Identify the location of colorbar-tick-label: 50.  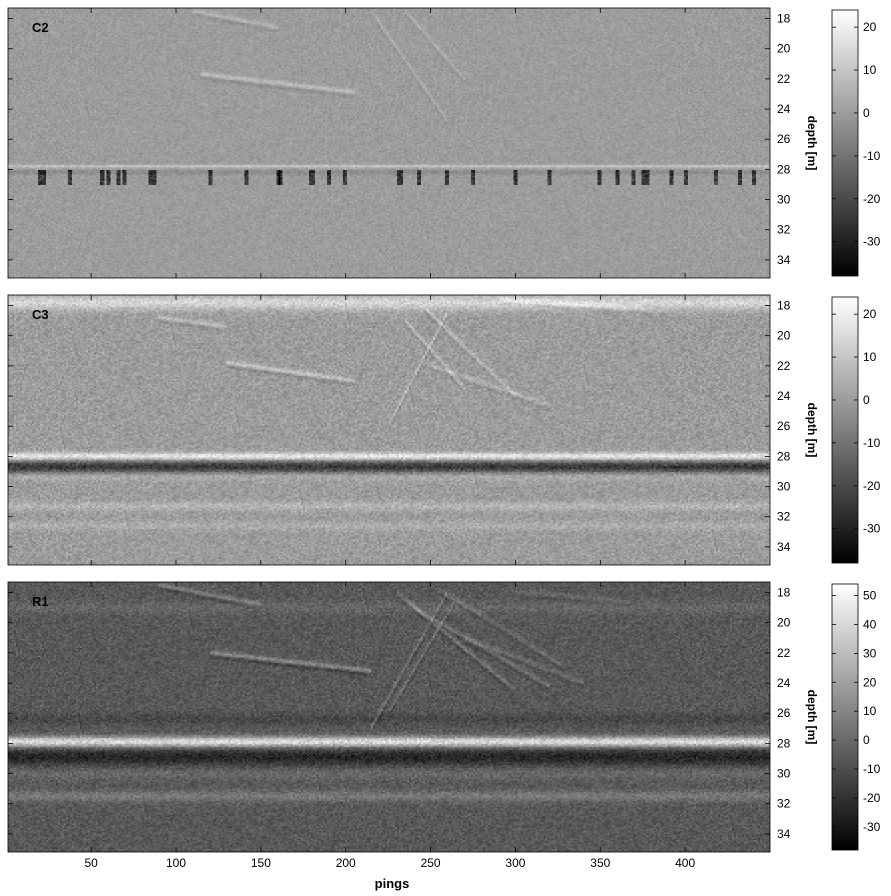
(870, 596).